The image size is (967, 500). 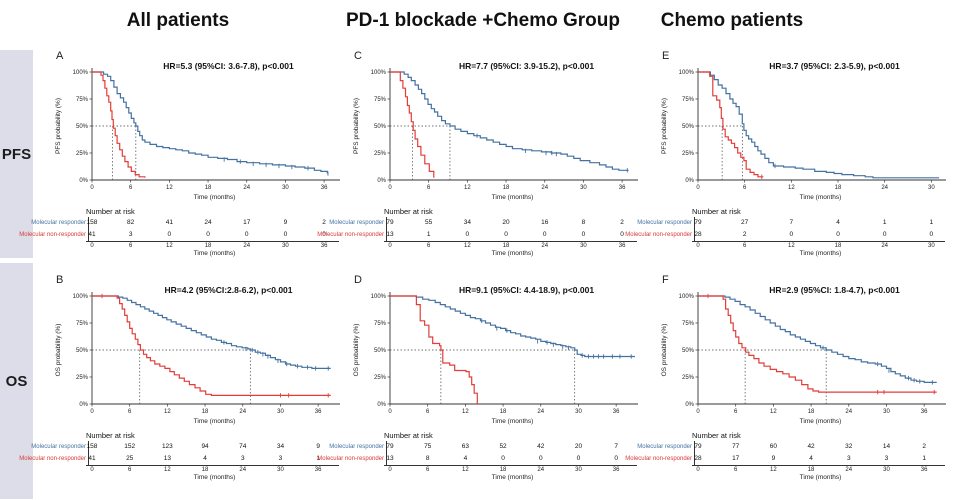 What do you see at coordinates (189, 223) in the screenshot?
I see `risk-row-responder: Molecular responder 158 82 41 24 17 9 2` at bounding box center [189, 223].